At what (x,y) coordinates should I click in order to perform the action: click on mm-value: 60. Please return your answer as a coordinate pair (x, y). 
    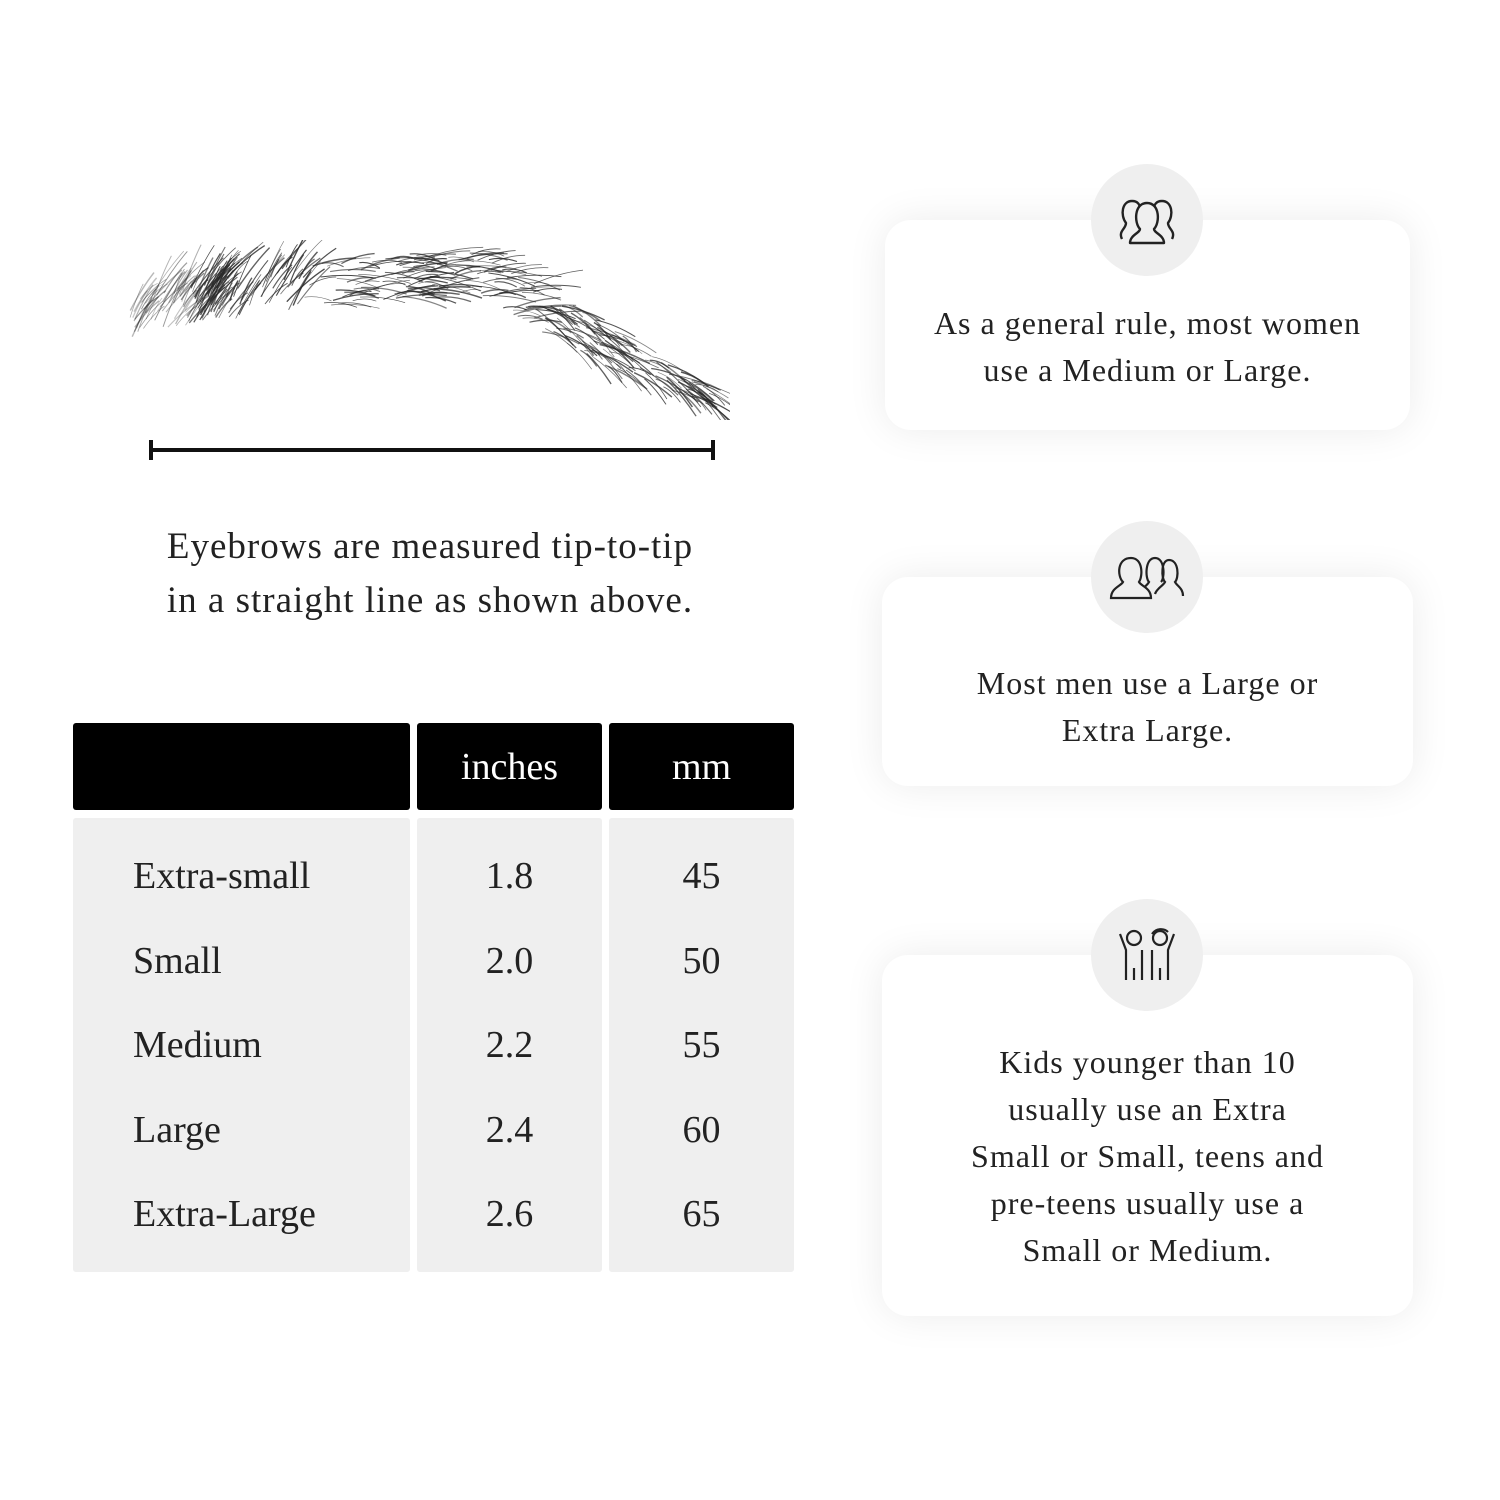
    Looking at the image, I should click on (701, 1129).